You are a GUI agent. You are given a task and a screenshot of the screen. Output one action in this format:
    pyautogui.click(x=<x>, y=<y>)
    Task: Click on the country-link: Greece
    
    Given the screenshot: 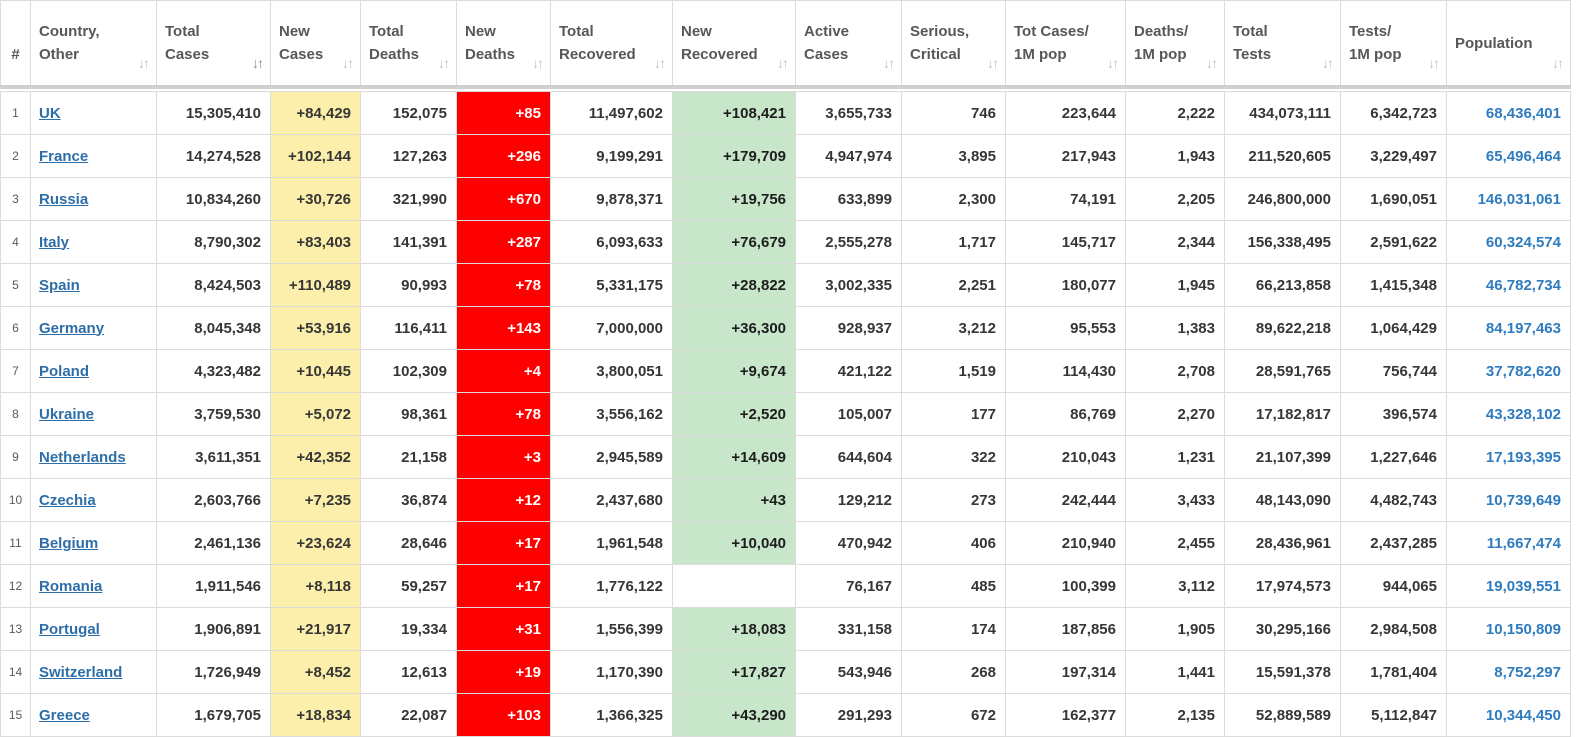 What is the action you would take?
    pyautogui.click(x=64, y=715)
    